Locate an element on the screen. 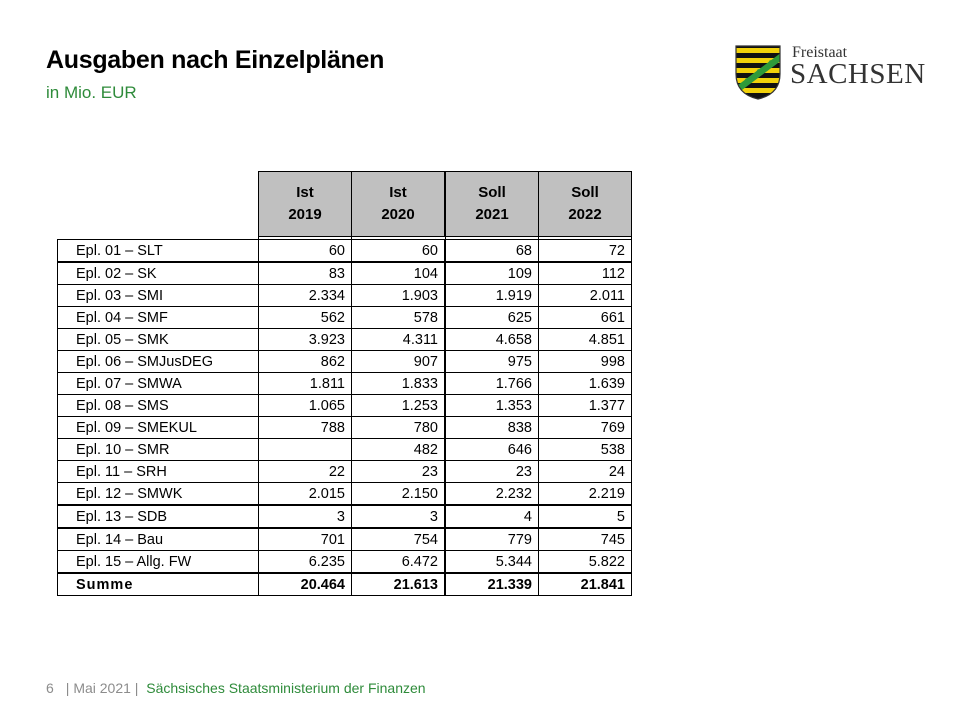 Image resolution: width=960 pixels, height=720 pixels. value-cell: 1.903 is located at coordinates (398, 295).